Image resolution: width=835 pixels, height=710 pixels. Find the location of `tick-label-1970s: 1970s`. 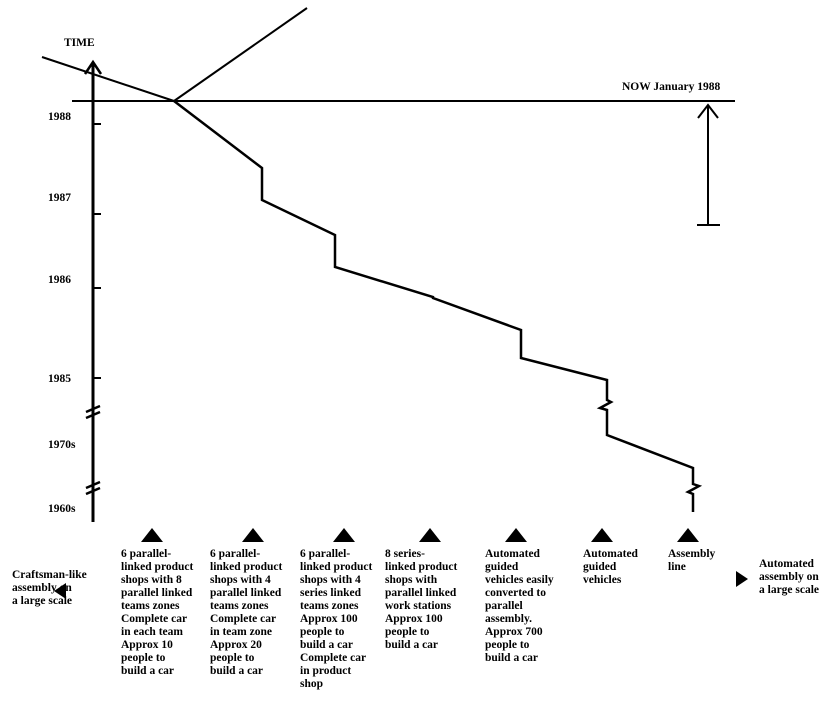

tick-label-1970s: 1970s is located at coordinates (62, 445).